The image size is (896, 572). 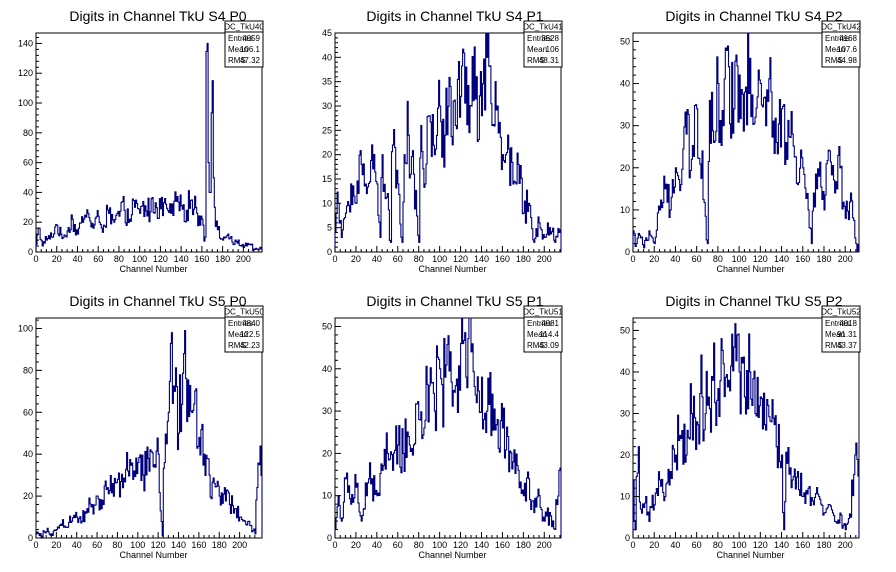 What do you see at coordinates (250, 49) in the screenshot?
I see `stats-mean-value: 106.1` at bounding box center [250, 49].